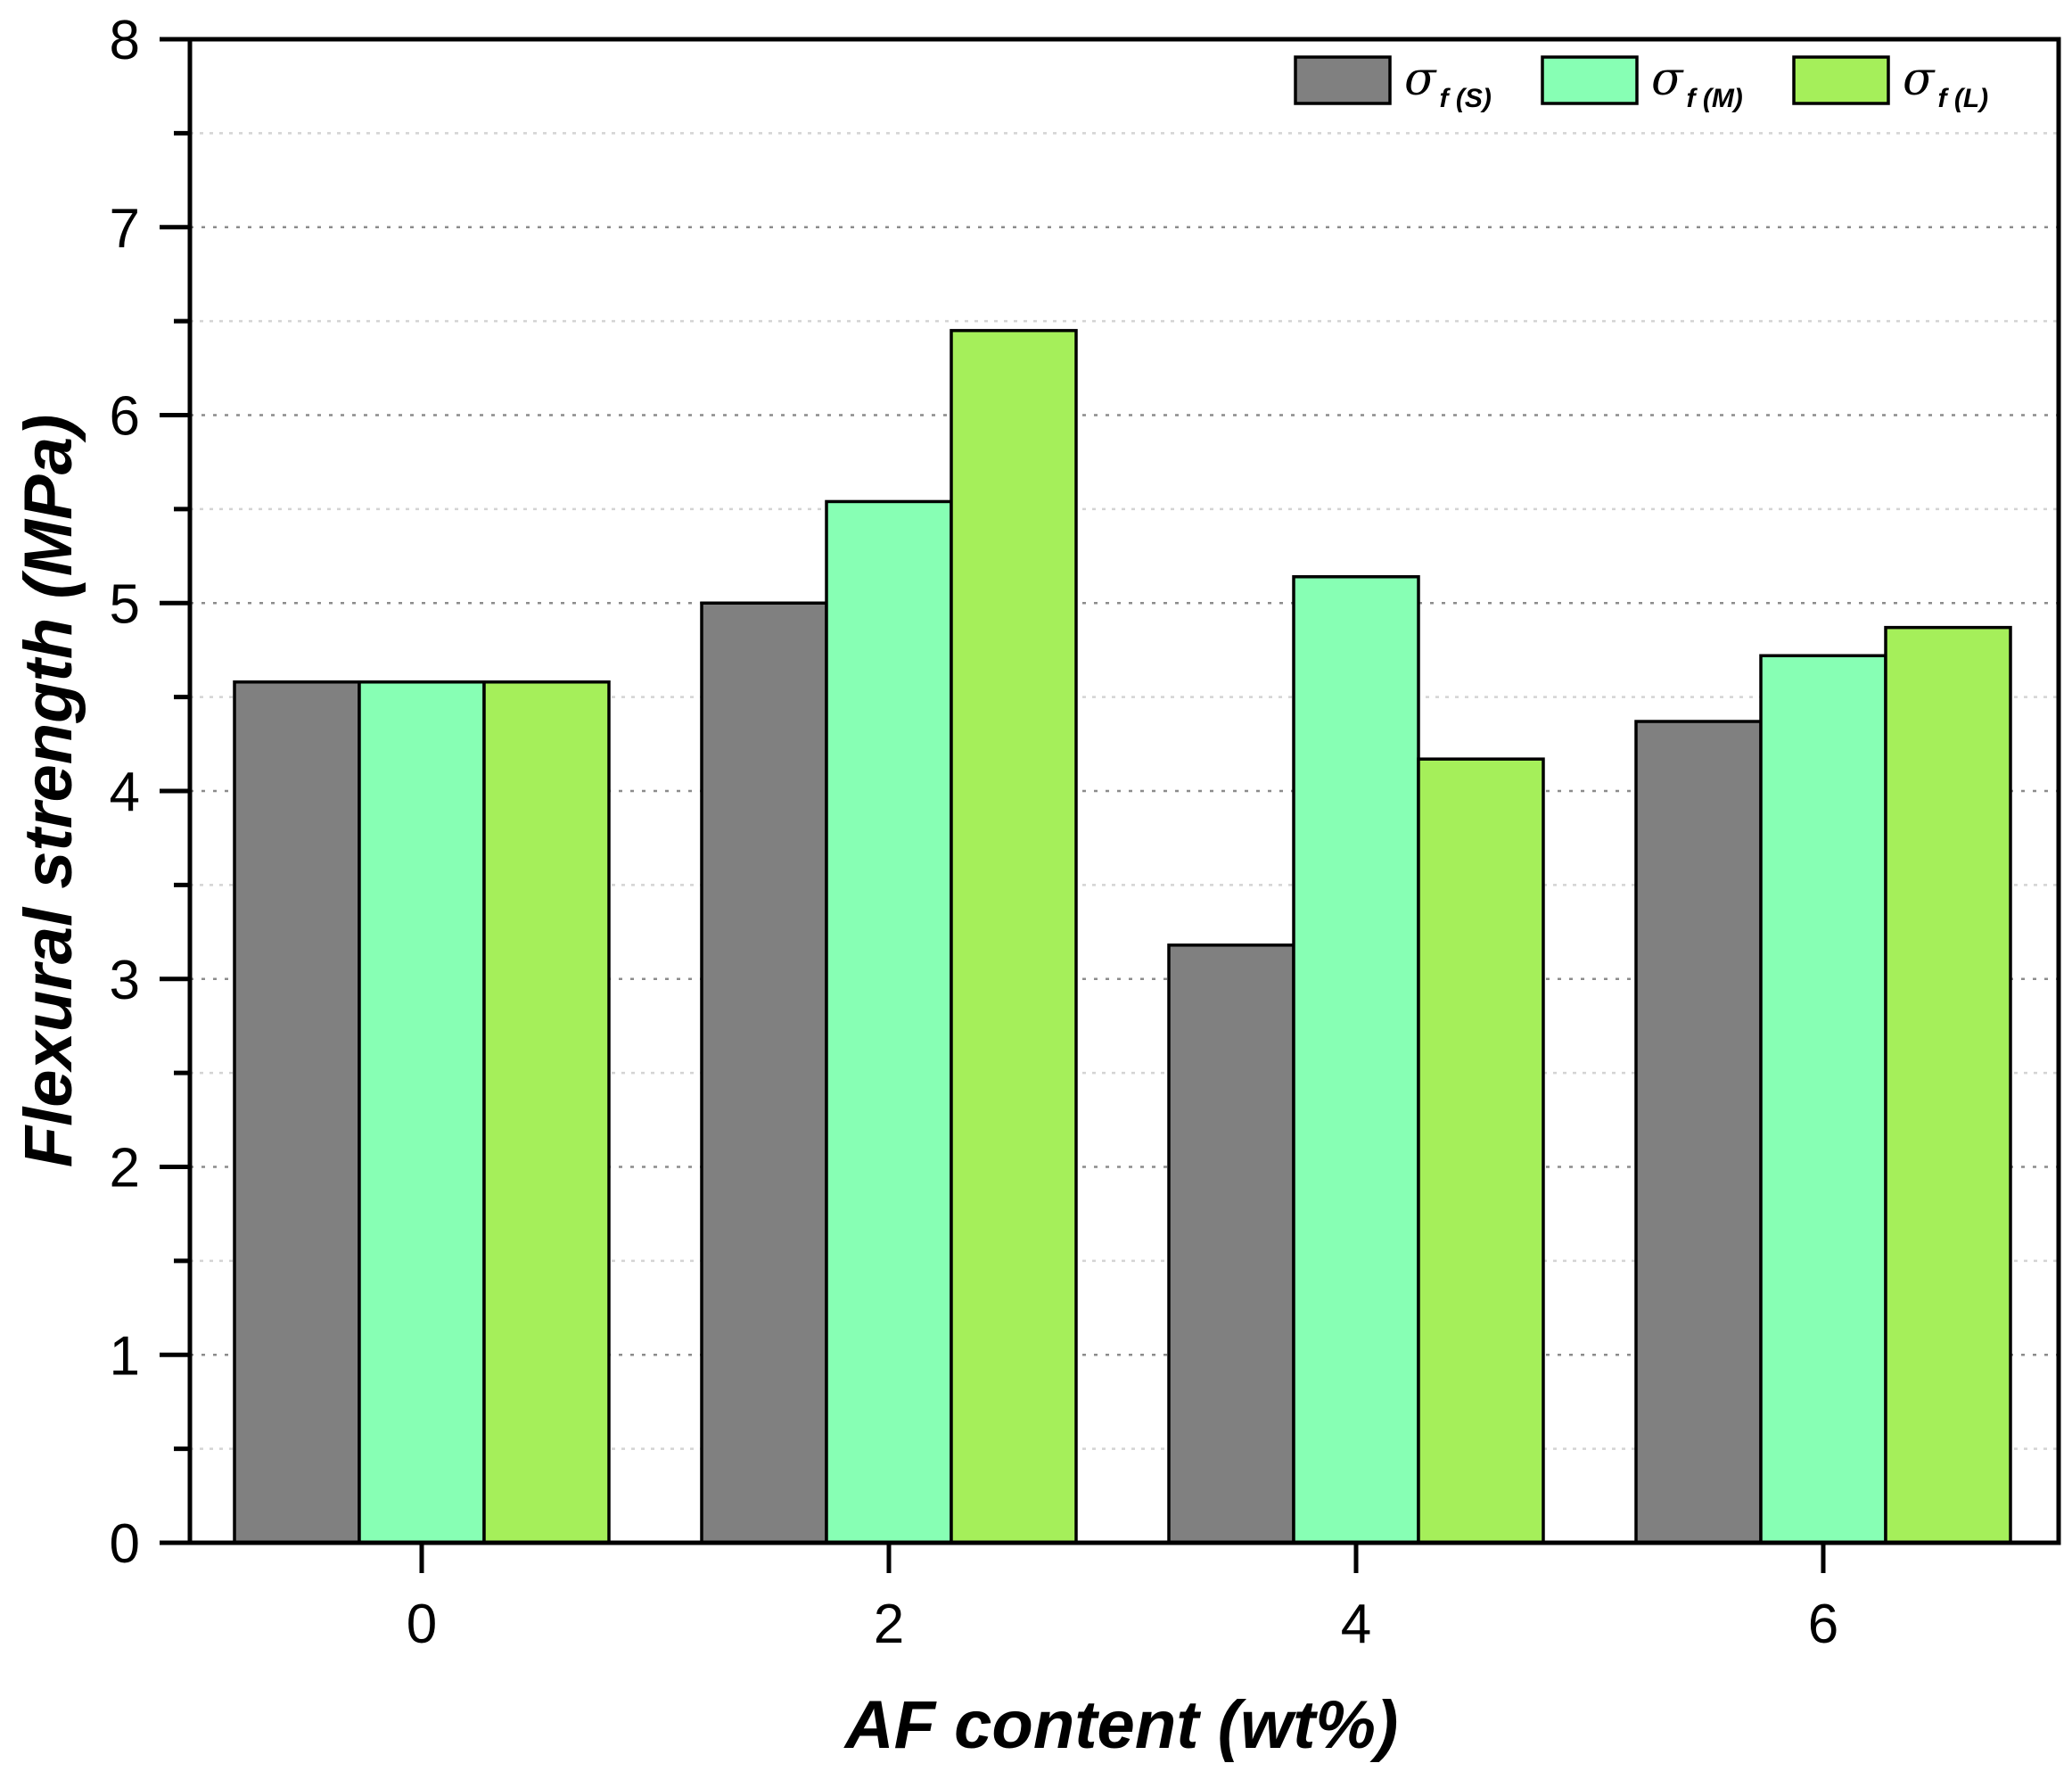  I want to click on x-tick-label: 4, so click(1356, 1625).